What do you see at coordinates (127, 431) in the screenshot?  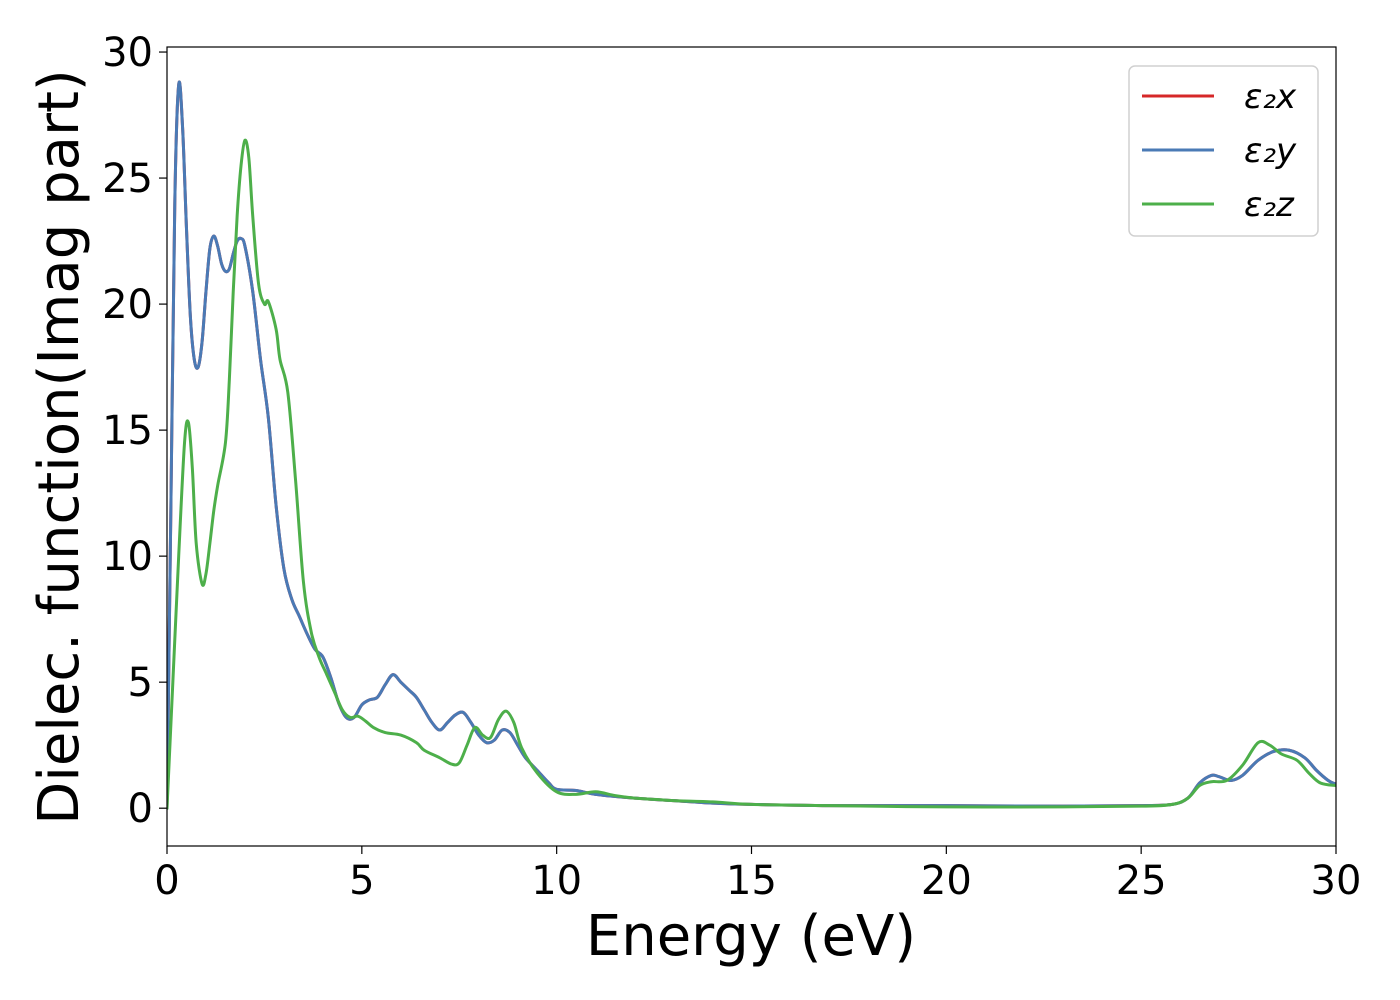 I see `y-tick-label: 15` at bounding box center [127, 431].